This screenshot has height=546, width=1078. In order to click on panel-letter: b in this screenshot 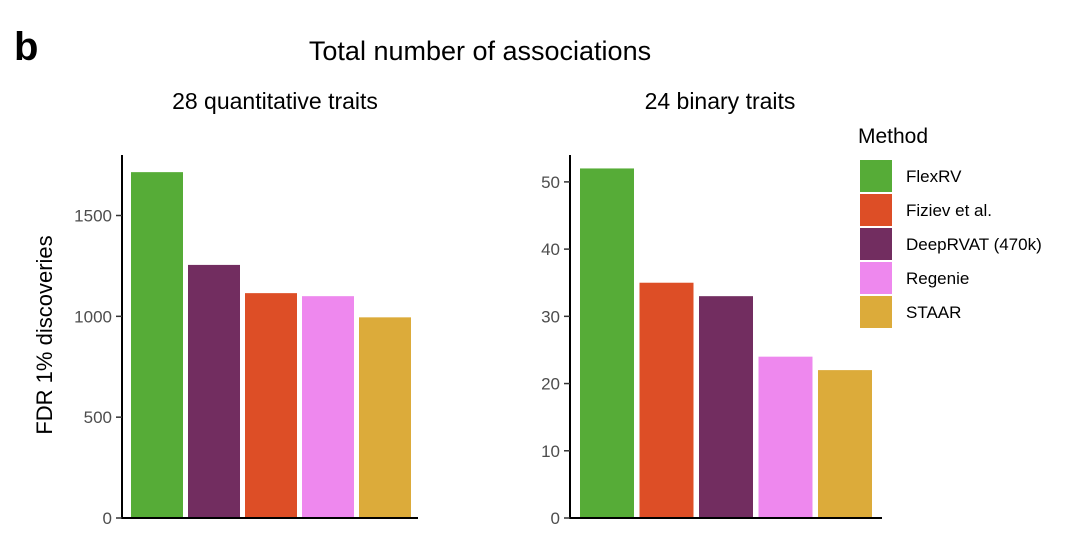, I will do `click(26, 47)`.